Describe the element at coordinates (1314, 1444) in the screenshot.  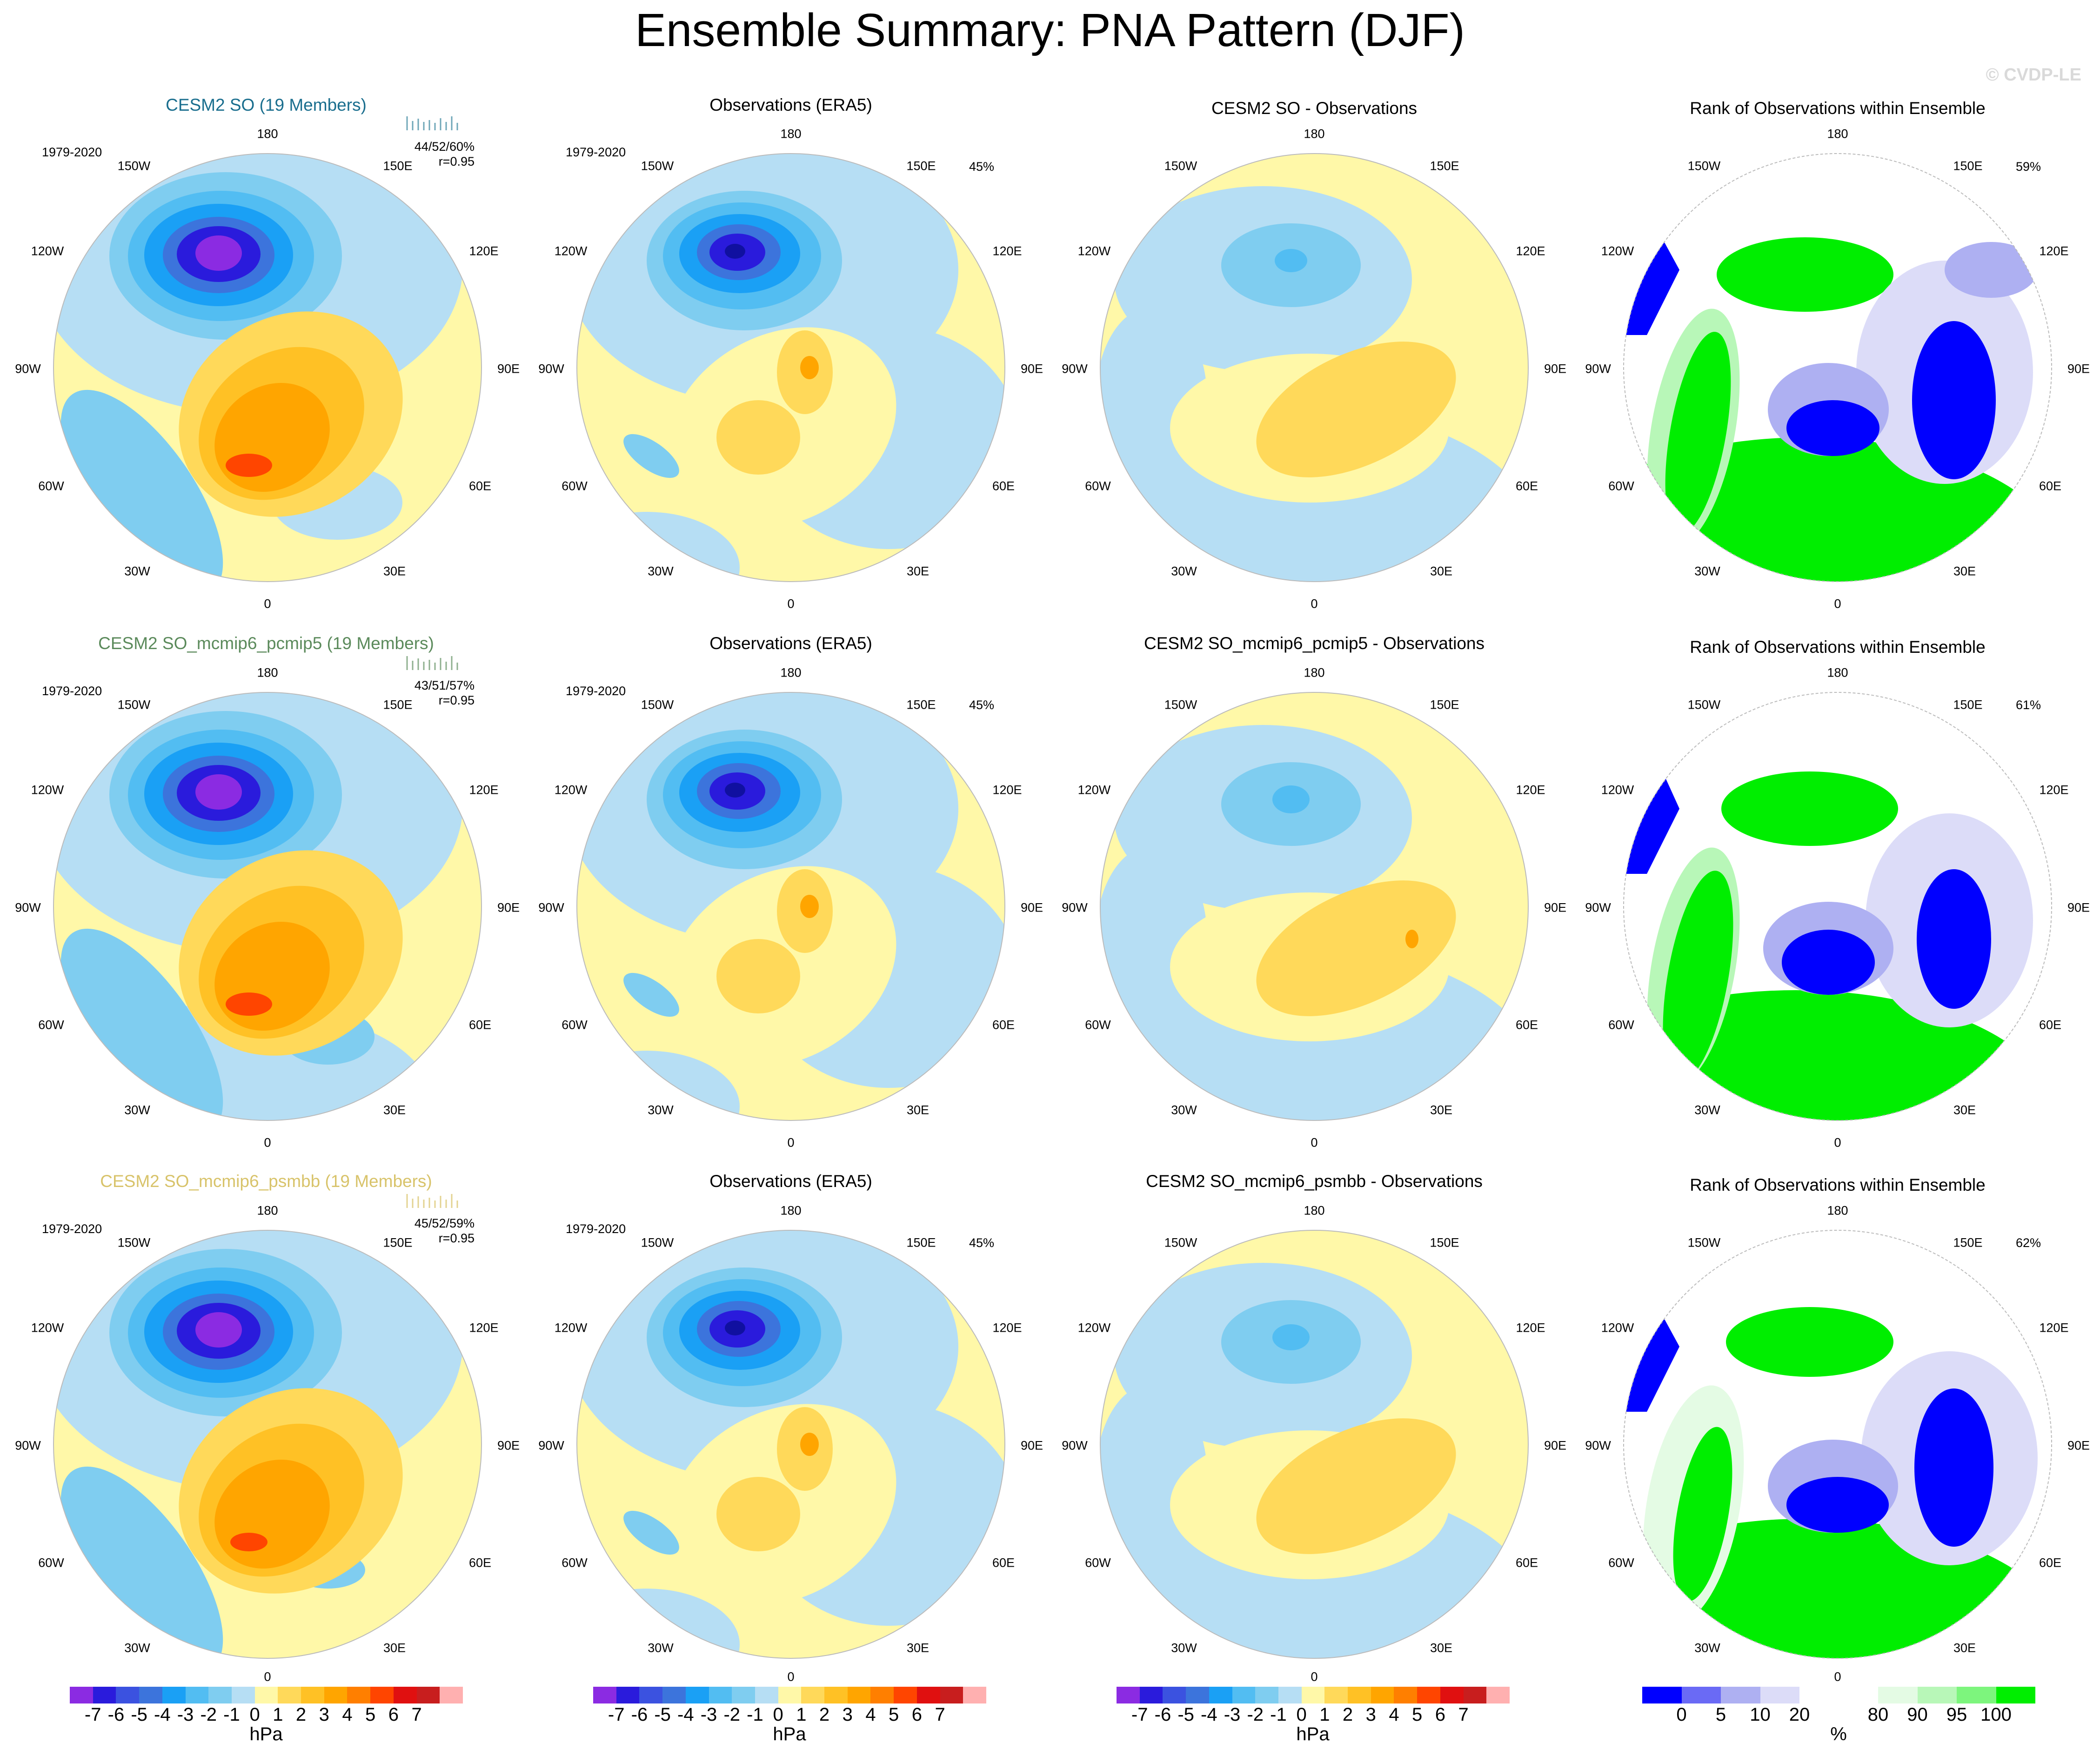
I see `map-difference-row3` at that location.